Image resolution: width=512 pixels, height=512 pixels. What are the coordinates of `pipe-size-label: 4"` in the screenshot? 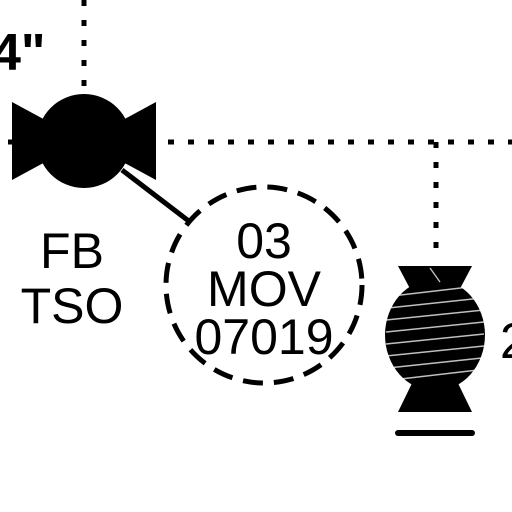 It's located at (23, 53).